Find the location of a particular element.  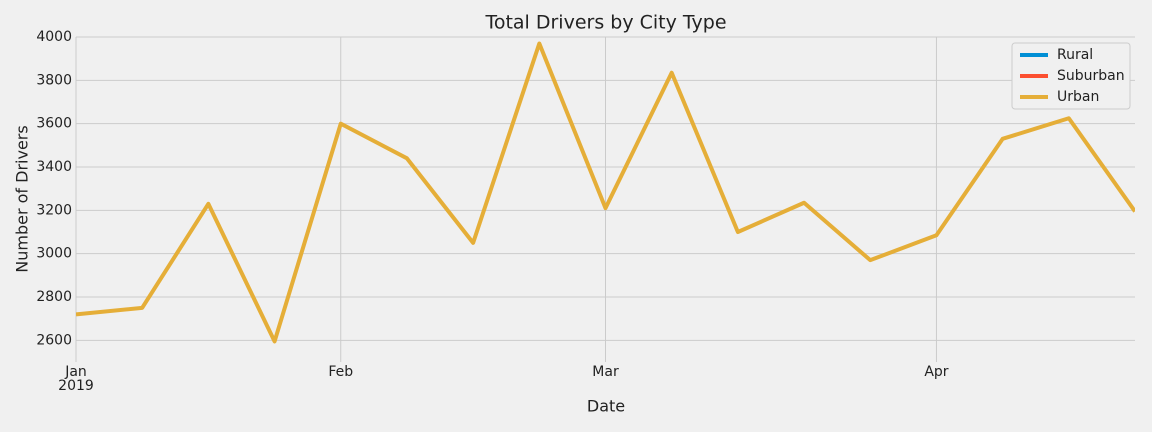

x-tick-label: Mar is located at coordinates (605, 372).